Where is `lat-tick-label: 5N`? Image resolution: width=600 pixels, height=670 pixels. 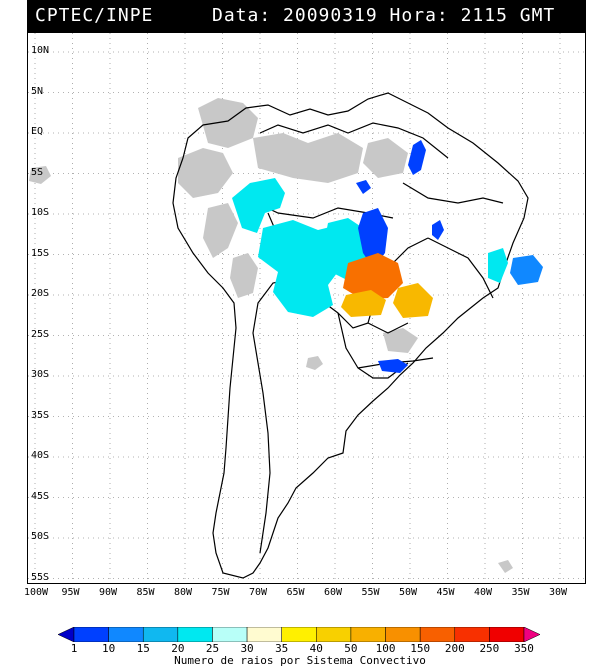
lat-tick-label: 5N is located at coordinates (37, 91).